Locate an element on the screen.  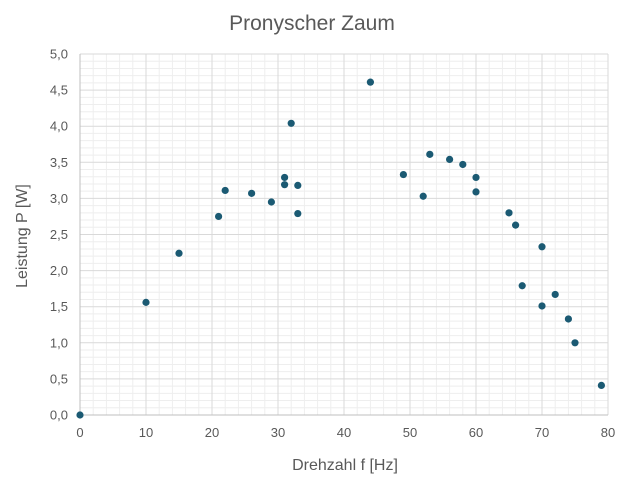
y-axis-ticks: 0,0 0,5 1,0 1,5 2,0 2,5 3,0 3,5 4,0 4,5 5,0 is located at coordinates (59, 235).